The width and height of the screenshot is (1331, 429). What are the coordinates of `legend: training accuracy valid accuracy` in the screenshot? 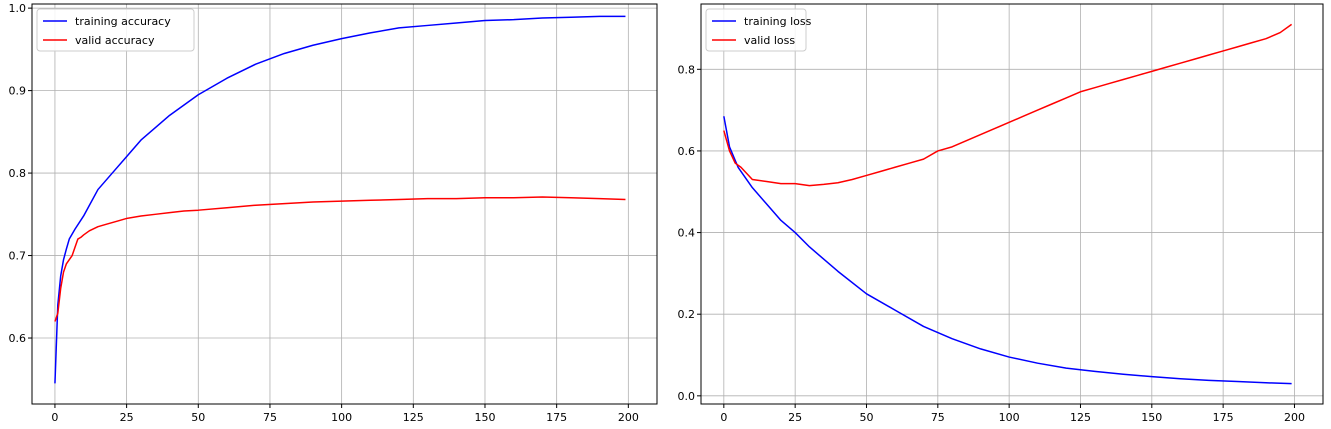 It's located at (115, 30).